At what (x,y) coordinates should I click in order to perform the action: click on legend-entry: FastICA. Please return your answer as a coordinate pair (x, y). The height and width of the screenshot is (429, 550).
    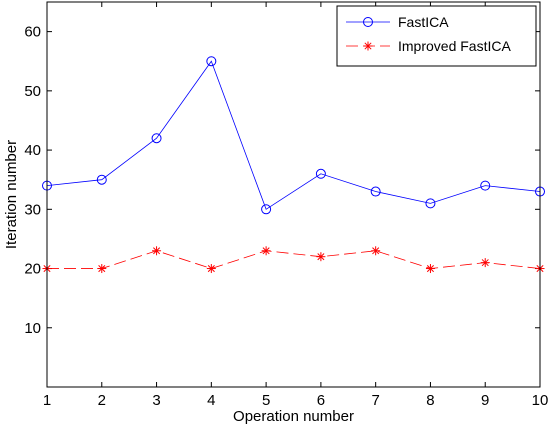
    Looking at the image, I should click on (397, 22).